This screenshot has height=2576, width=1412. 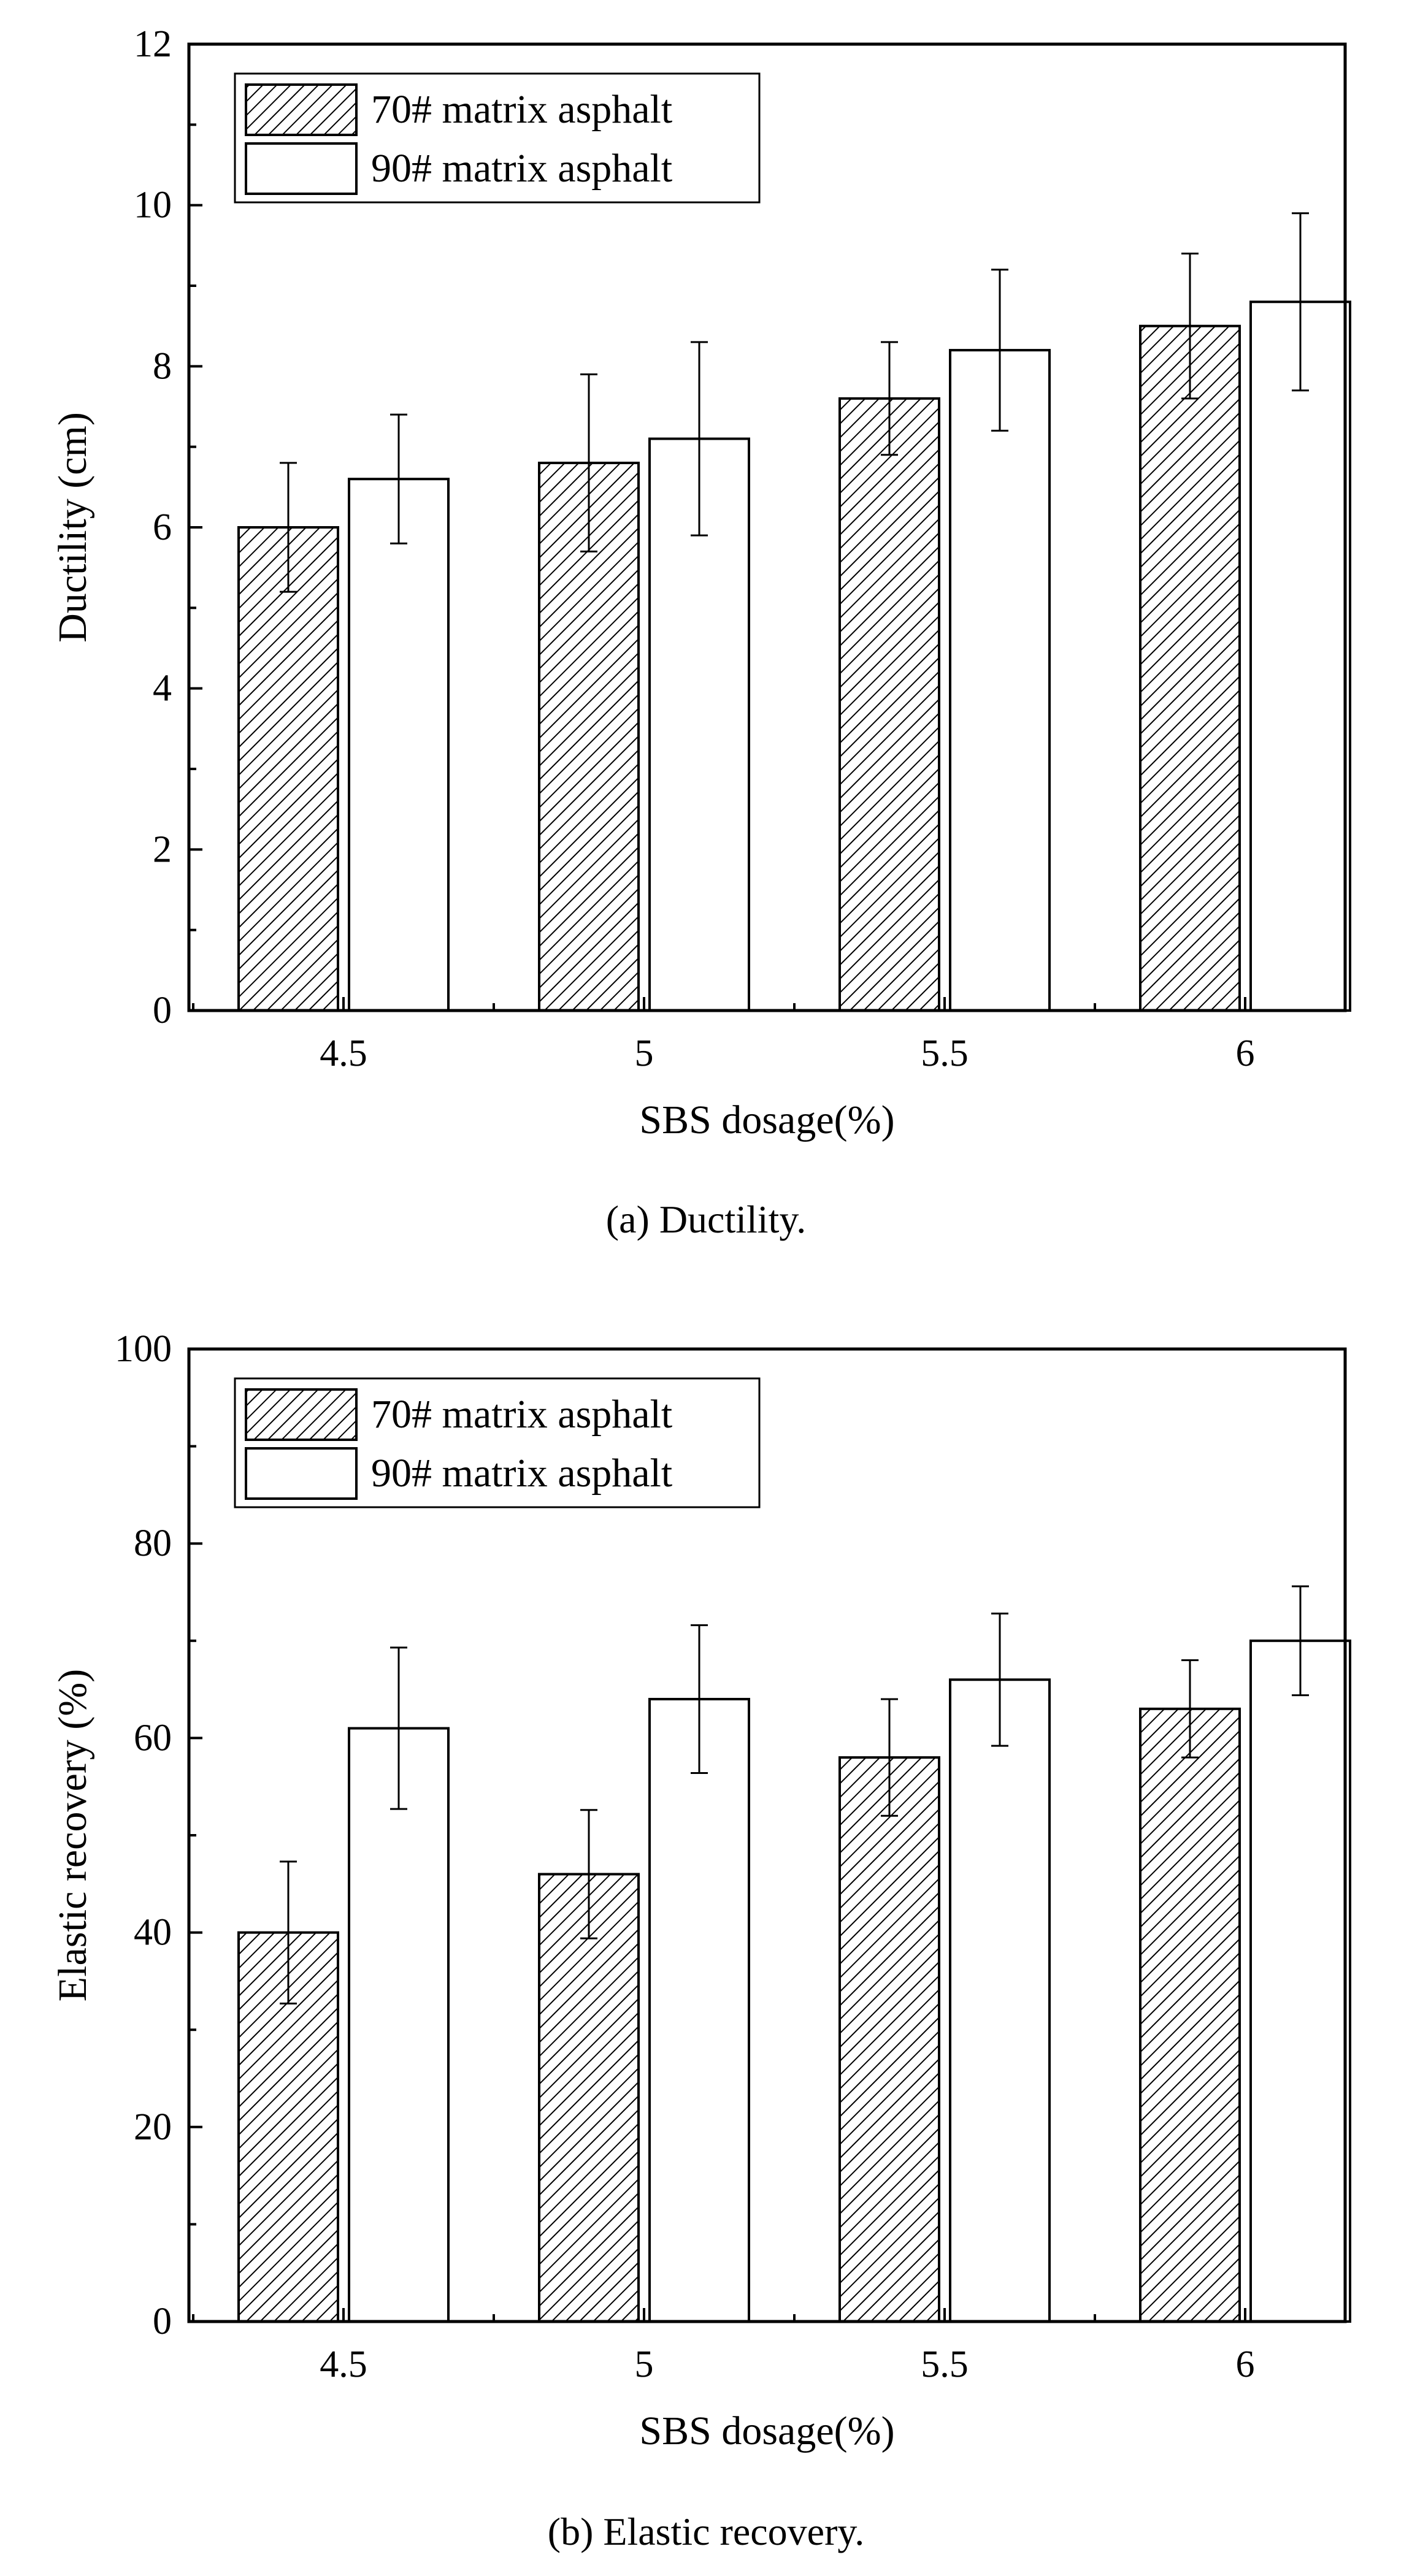 What do you see at coordinates (72, 1835) in the screenshot?
I see `y-axis-label: Elastic recovery (%)` at bounding box center [72, 1835].